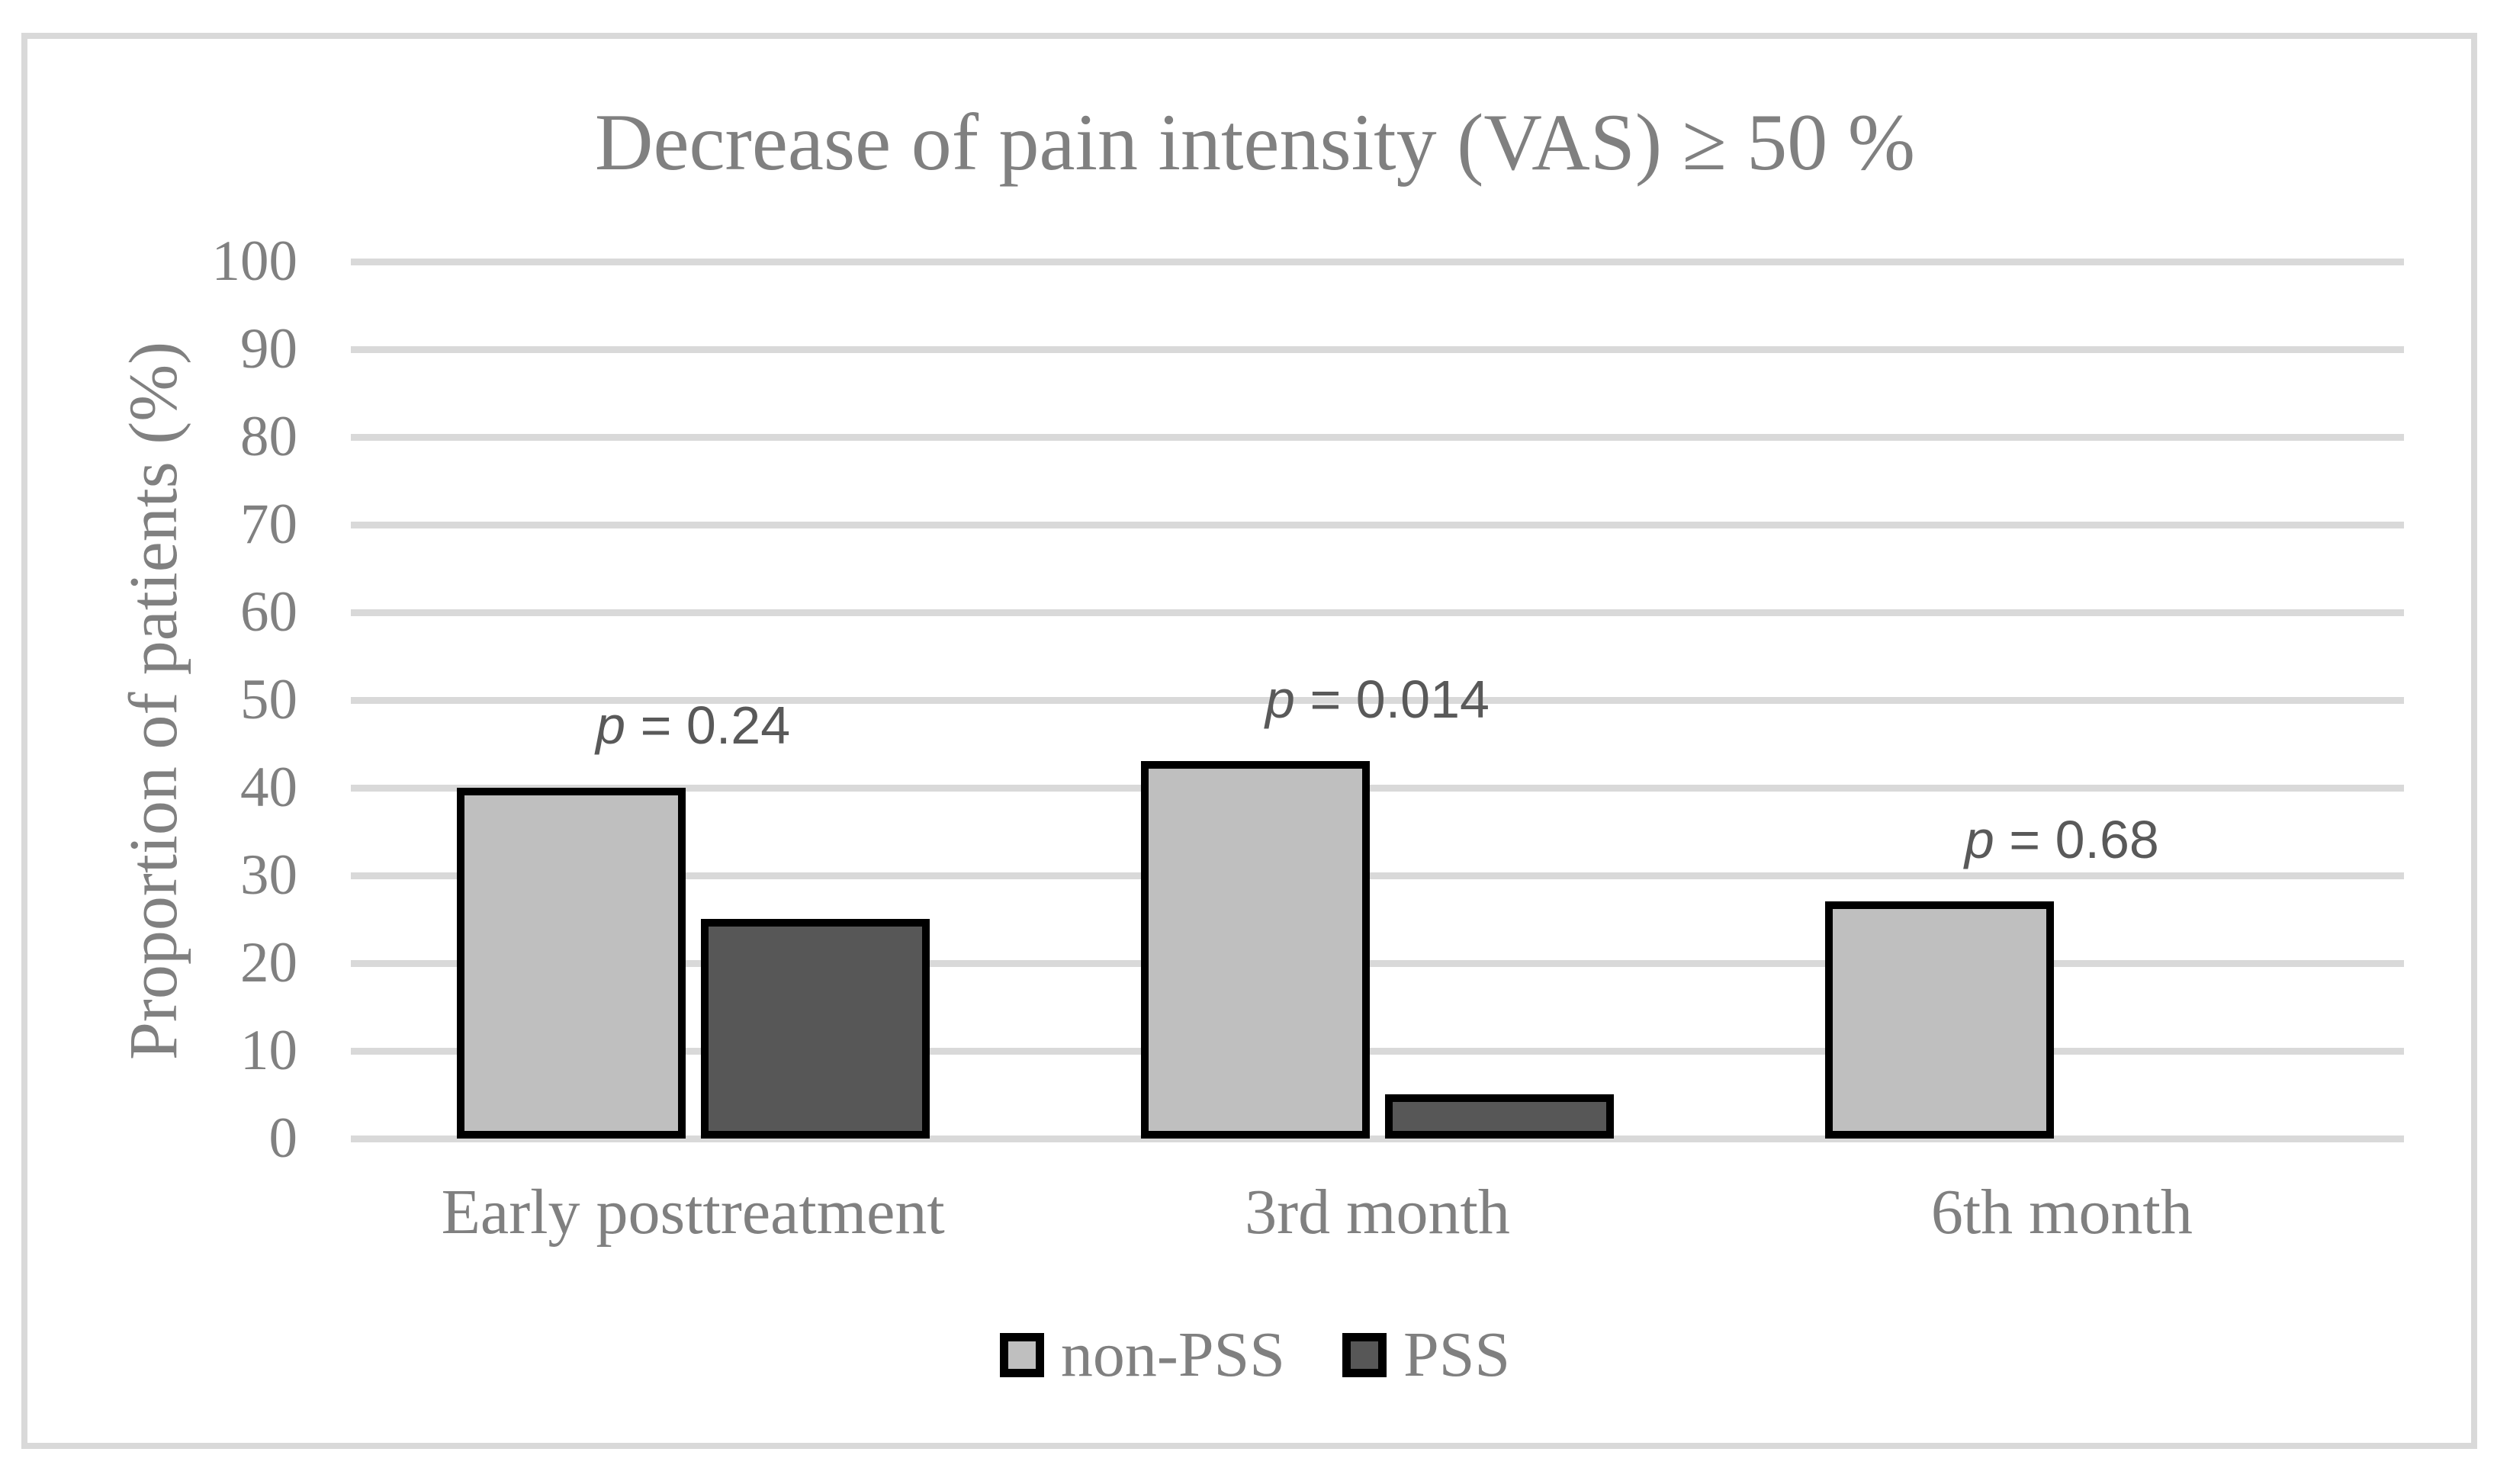  I want to click on legend-item-non-PSS: non-PSS, so click(1142, 1354).